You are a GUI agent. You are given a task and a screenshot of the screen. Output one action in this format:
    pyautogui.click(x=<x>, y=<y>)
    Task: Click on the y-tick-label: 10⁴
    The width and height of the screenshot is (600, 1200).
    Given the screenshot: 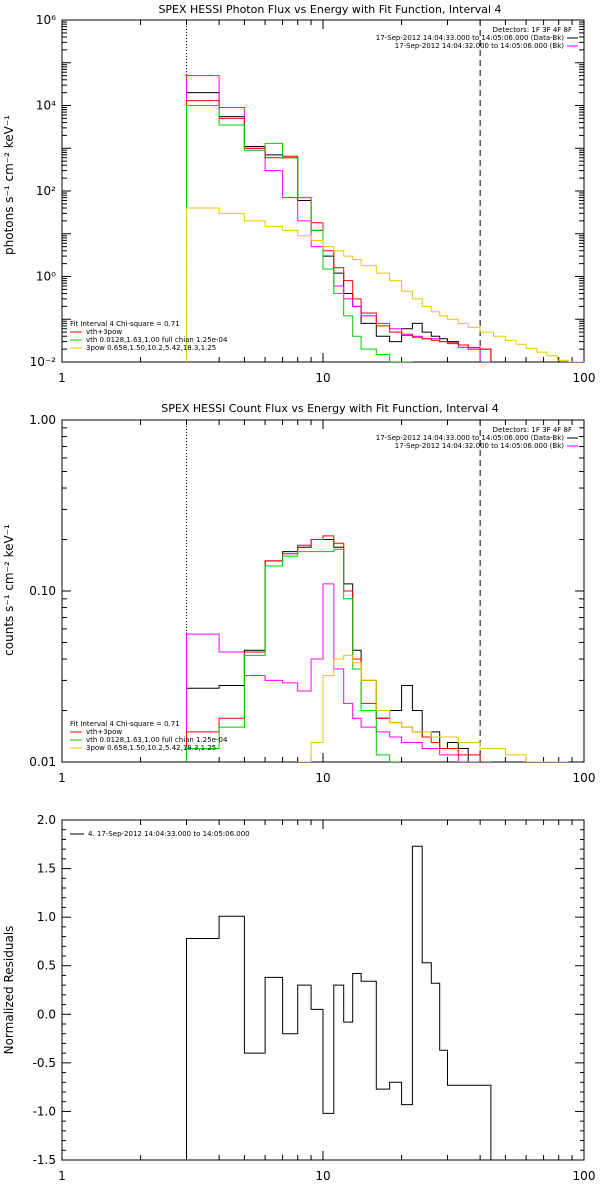 What is the action you would take?
    pyautogui.click(x=46, y=106)
    